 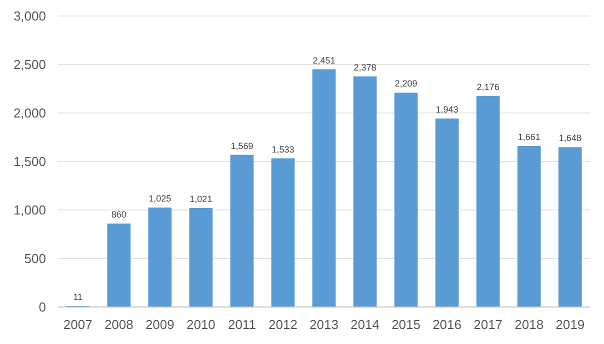 What do you see at coordinates (283, 324) in the screenshot?
I see `x-tick-label: 2012` at bounding box center [283, 324].